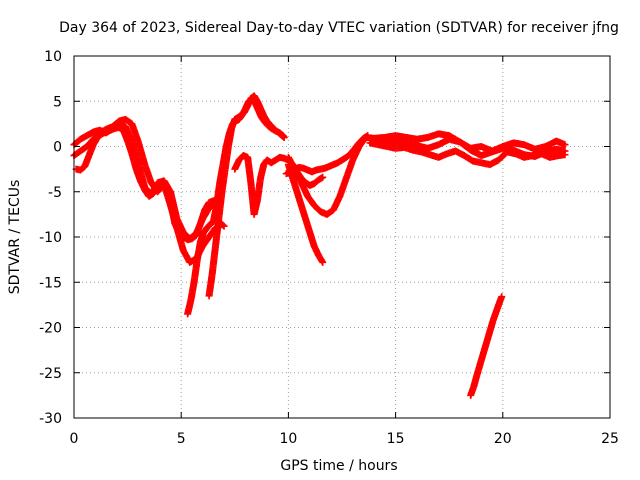 The width and height of the screenshot is (640, 480). What do you see at coordinates (486, 346) in the screenshot?
I see `series-track-m` at bounding box center [486, 346].